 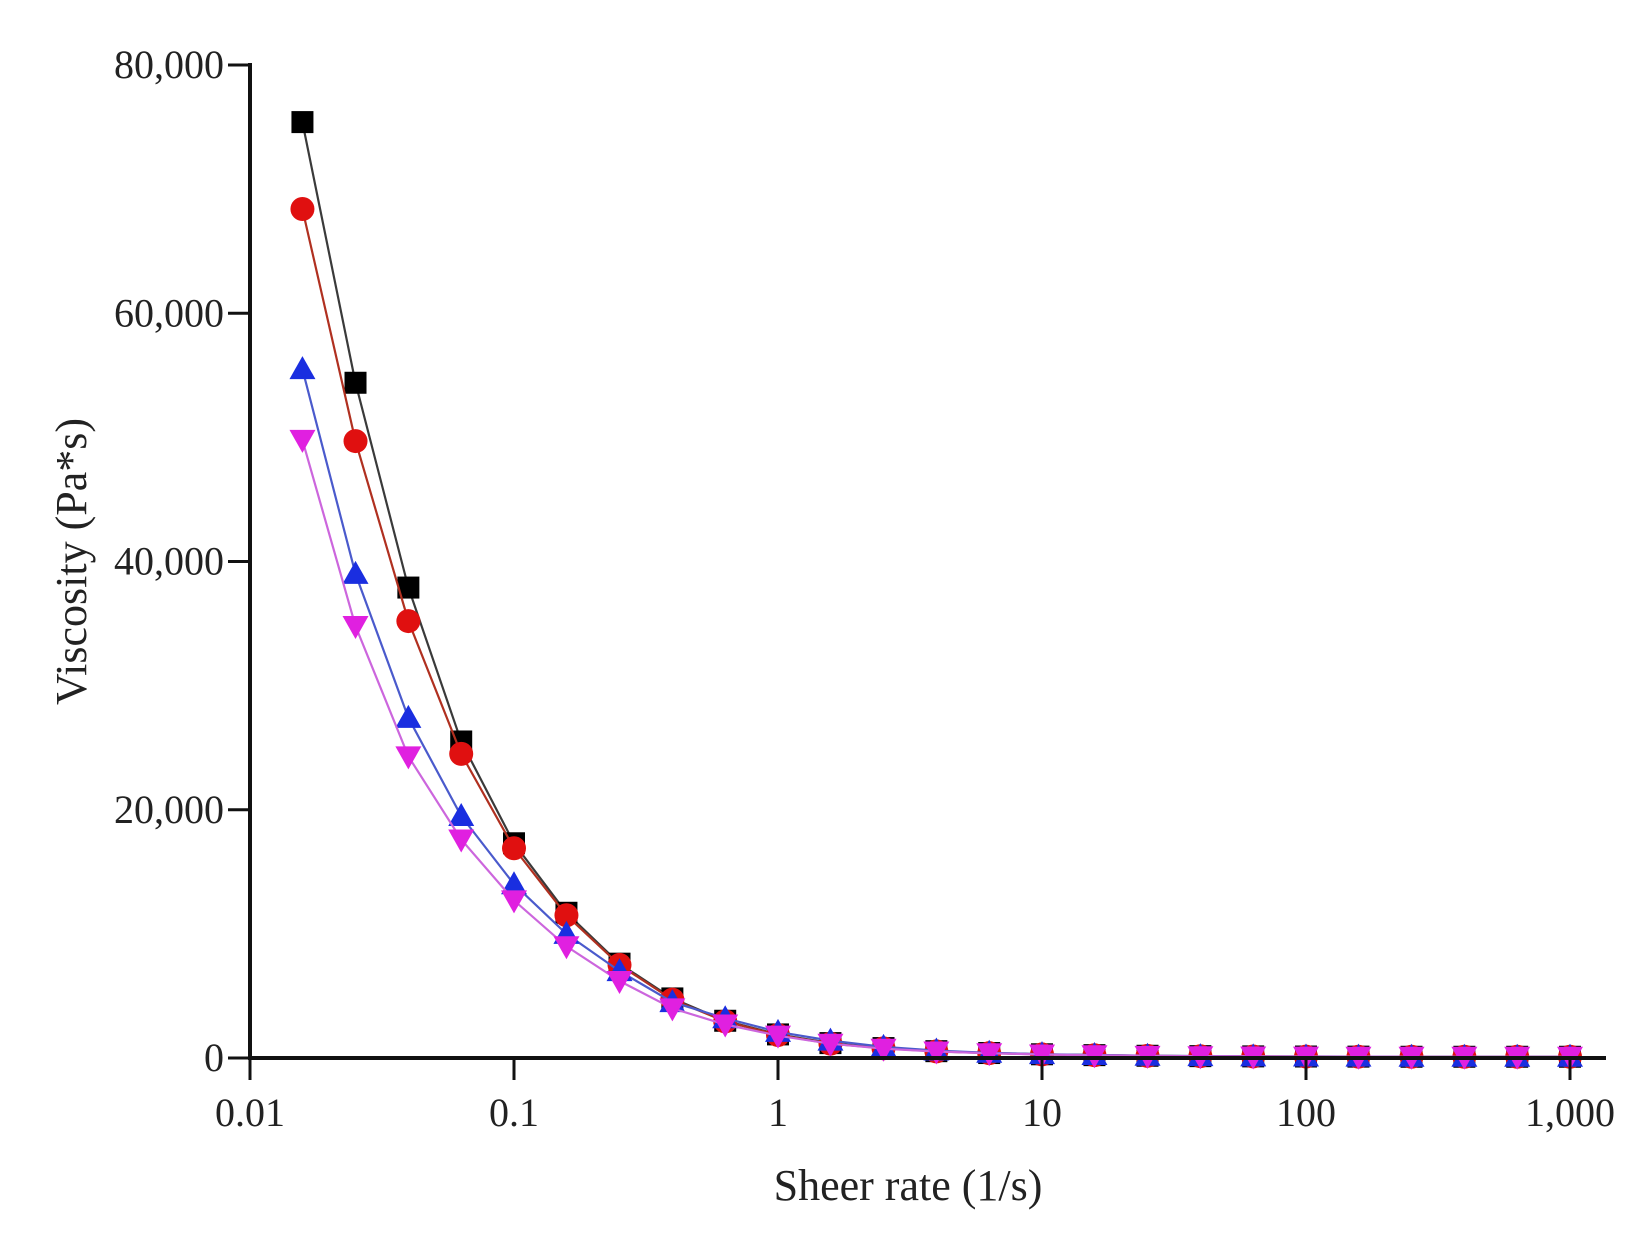 What do you see at coordinates (1570, 1112) in the screenshot?
I see `x-tick-label: 1,000` at bounding box center [1570, 1112].